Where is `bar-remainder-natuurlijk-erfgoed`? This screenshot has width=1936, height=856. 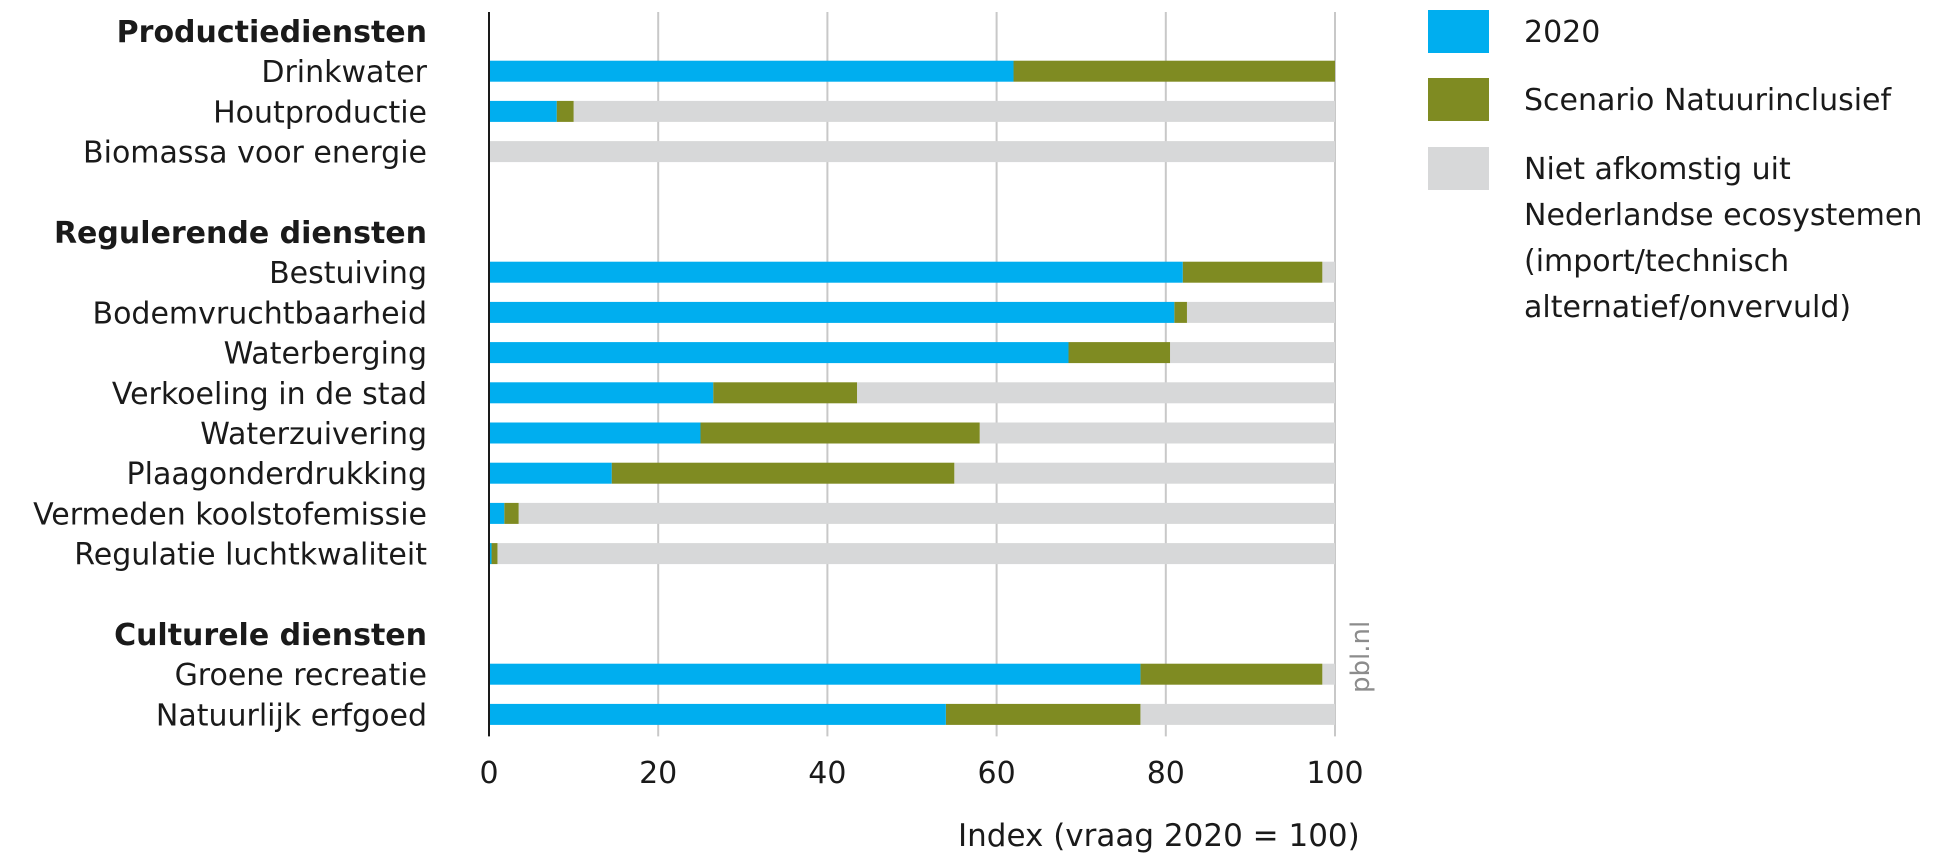
bar-remainder-natuurlijk-erfgoed is located at coordinates (1237, 714).